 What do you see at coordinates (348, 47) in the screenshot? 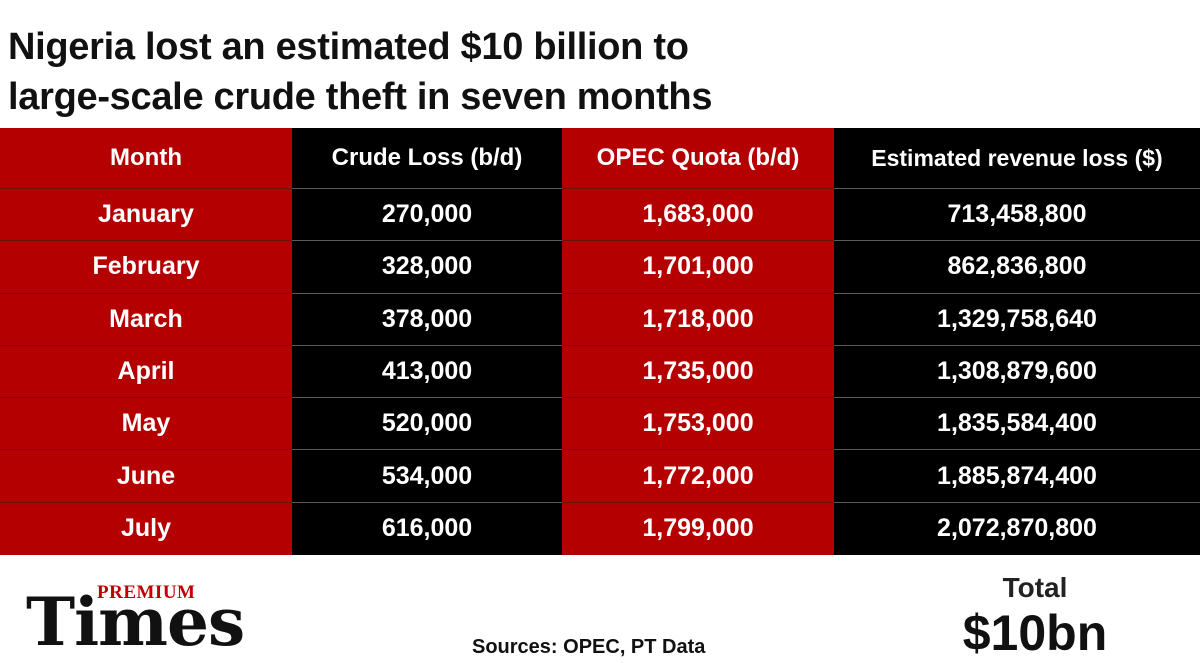
I see `title-line-1: Nigeria lost an estimated $10 billion to` at bounding box center [348, 47].